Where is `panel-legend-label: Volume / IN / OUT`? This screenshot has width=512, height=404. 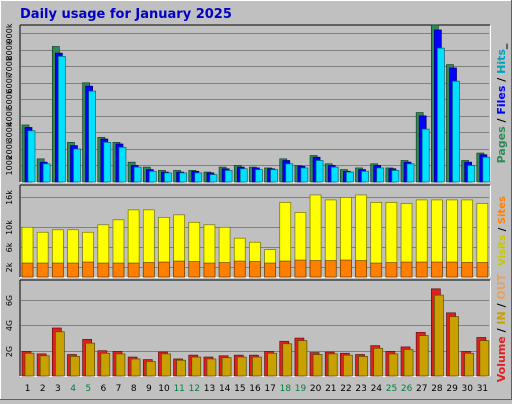 panel-legend-label: Volume / IN / OUT is located at coordinates (501, 327).